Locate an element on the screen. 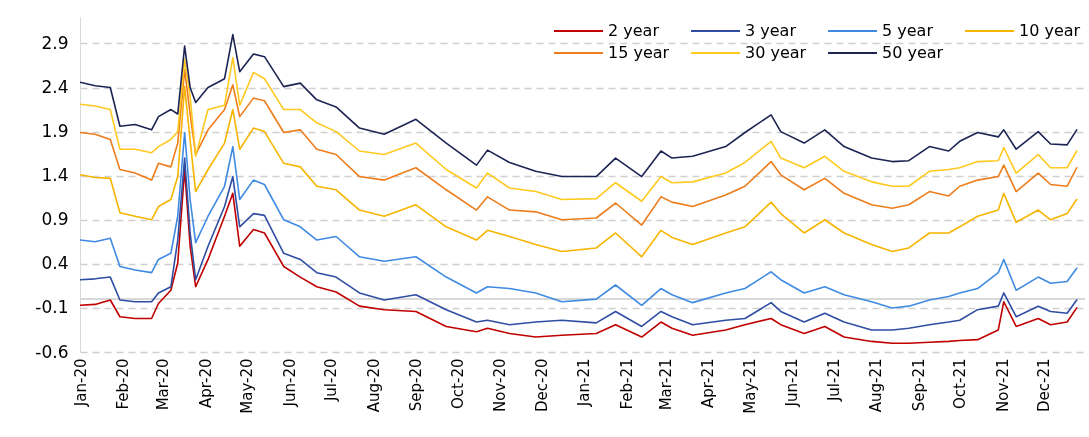 The height and width of the screenshot is (437, 1089). y-tick-label: 1.9 is located at coordinates (55, 131).